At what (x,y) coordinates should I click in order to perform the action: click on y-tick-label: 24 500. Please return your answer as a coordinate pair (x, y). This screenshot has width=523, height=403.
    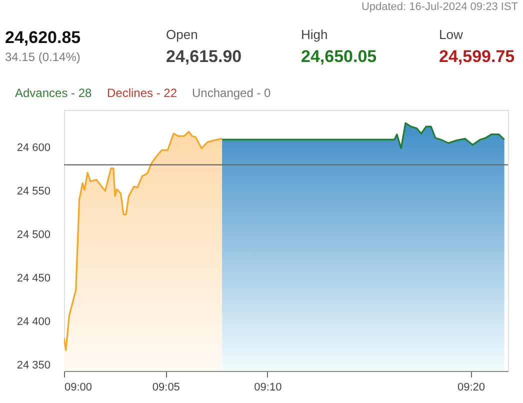
    Looking at the image, I should click on (33, 234).